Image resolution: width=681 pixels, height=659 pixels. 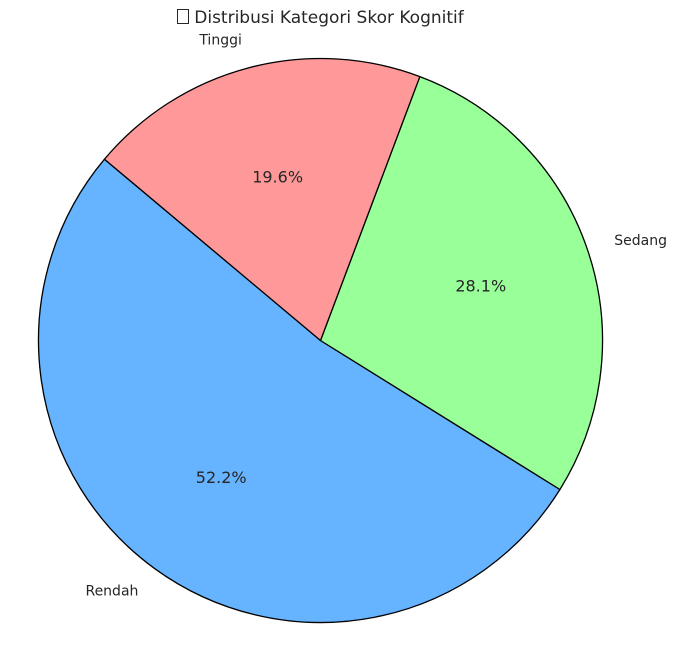 I want to click on pie-value-label-rendah: 52.2%, so click(x=221, y=477).